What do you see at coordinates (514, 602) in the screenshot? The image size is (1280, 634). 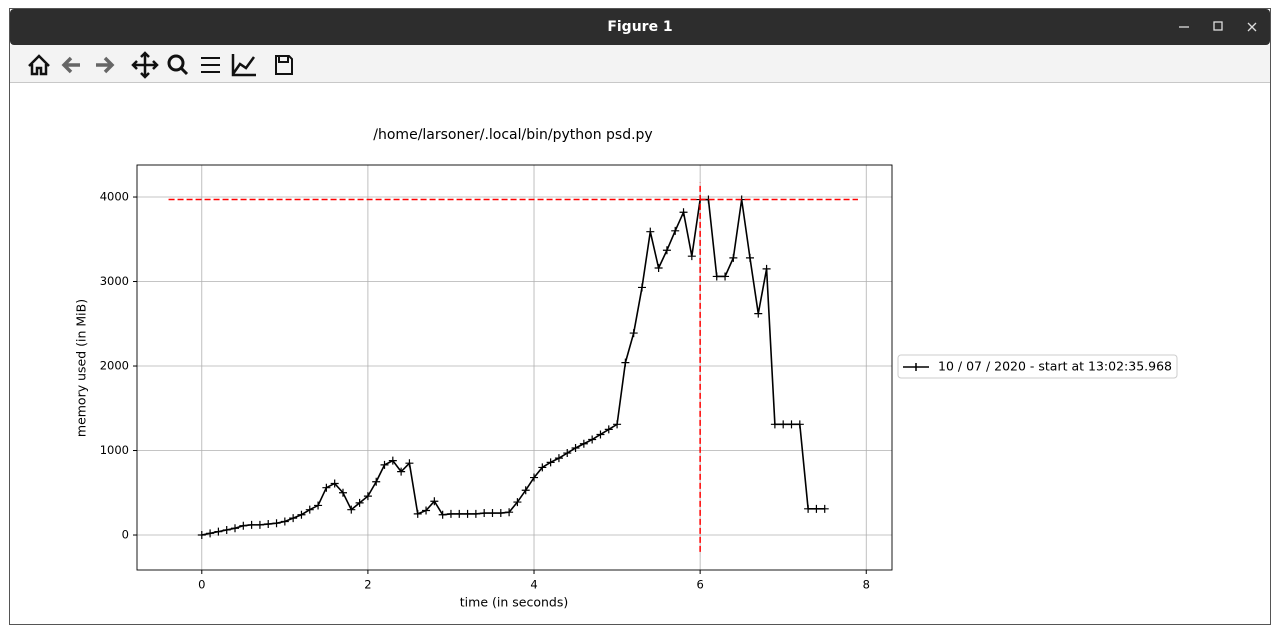 I see `x-axis-label: time (in seconds)` at bounding box center [514, 602].